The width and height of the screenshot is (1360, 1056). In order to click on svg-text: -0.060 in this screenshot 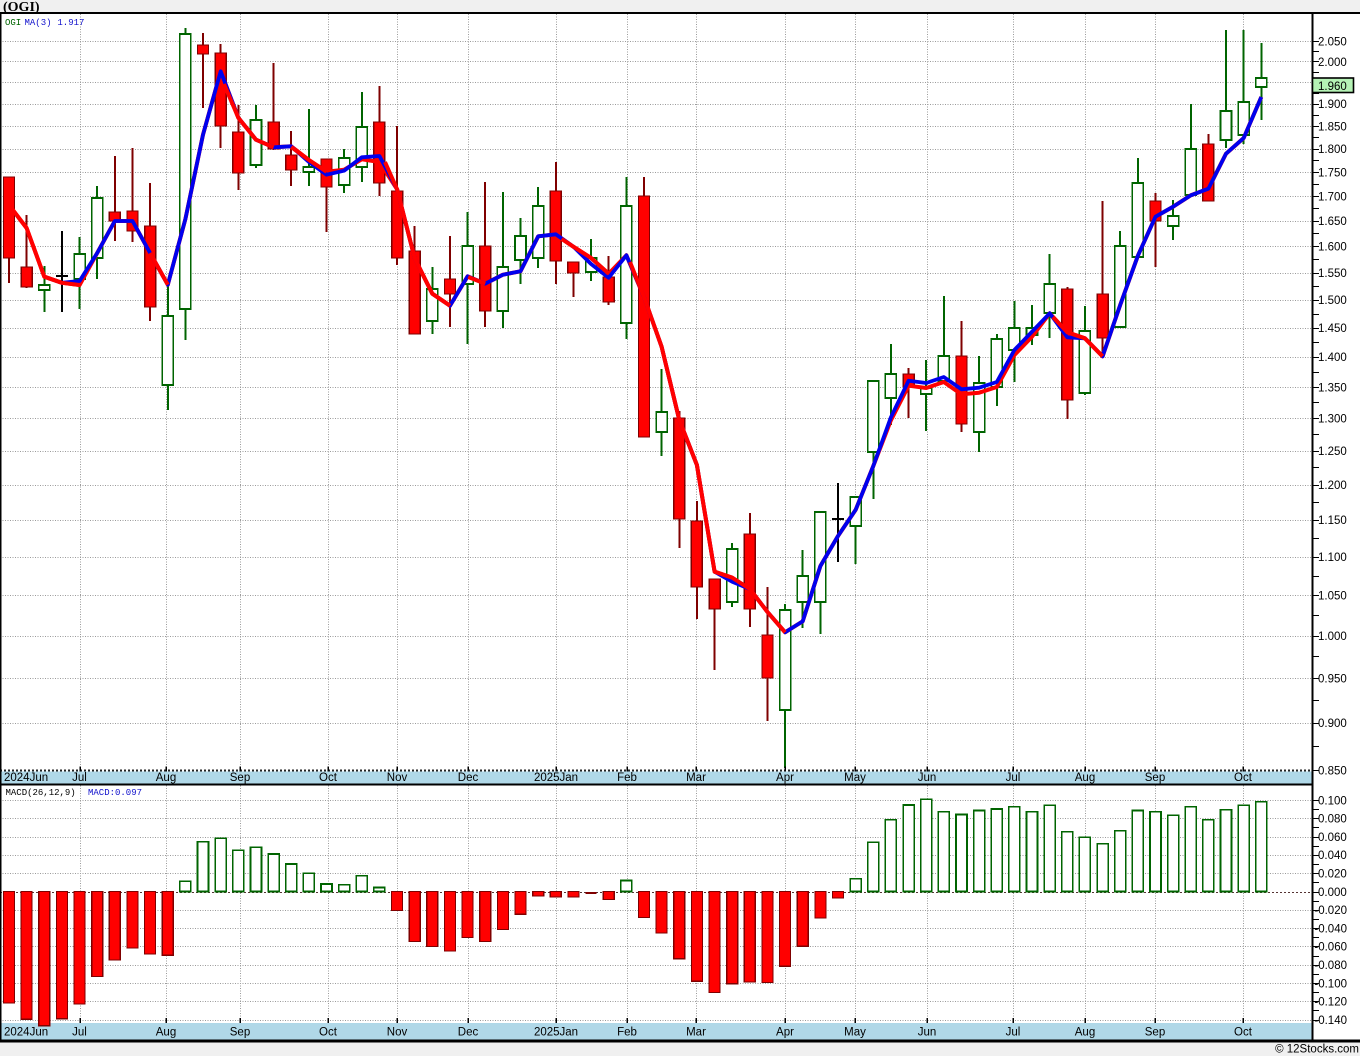, I will do `click(1330, 948)`.